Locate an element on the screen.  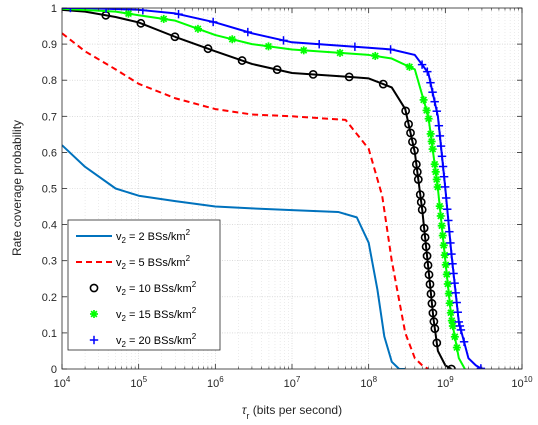
x-tick-label: 10⁶ is located at coordinates (215, 382).